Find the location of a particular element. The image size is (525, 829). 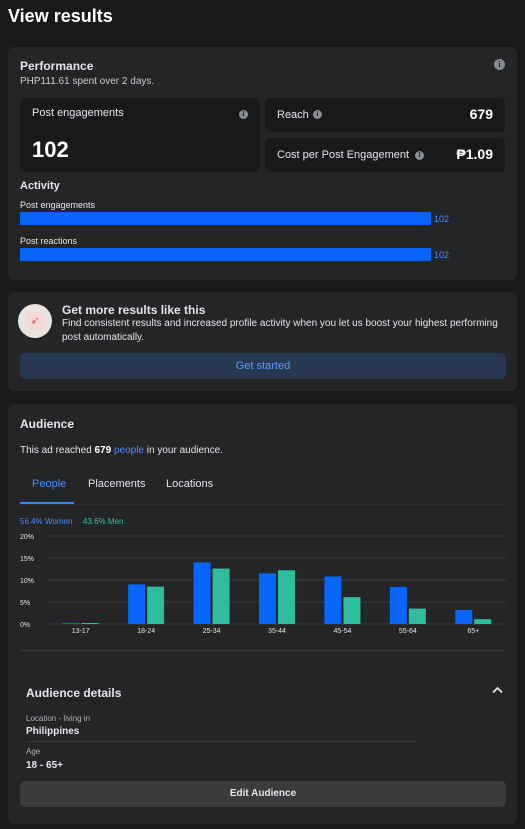

x-tick-label: 65+ is located at coordinates (473, 631).